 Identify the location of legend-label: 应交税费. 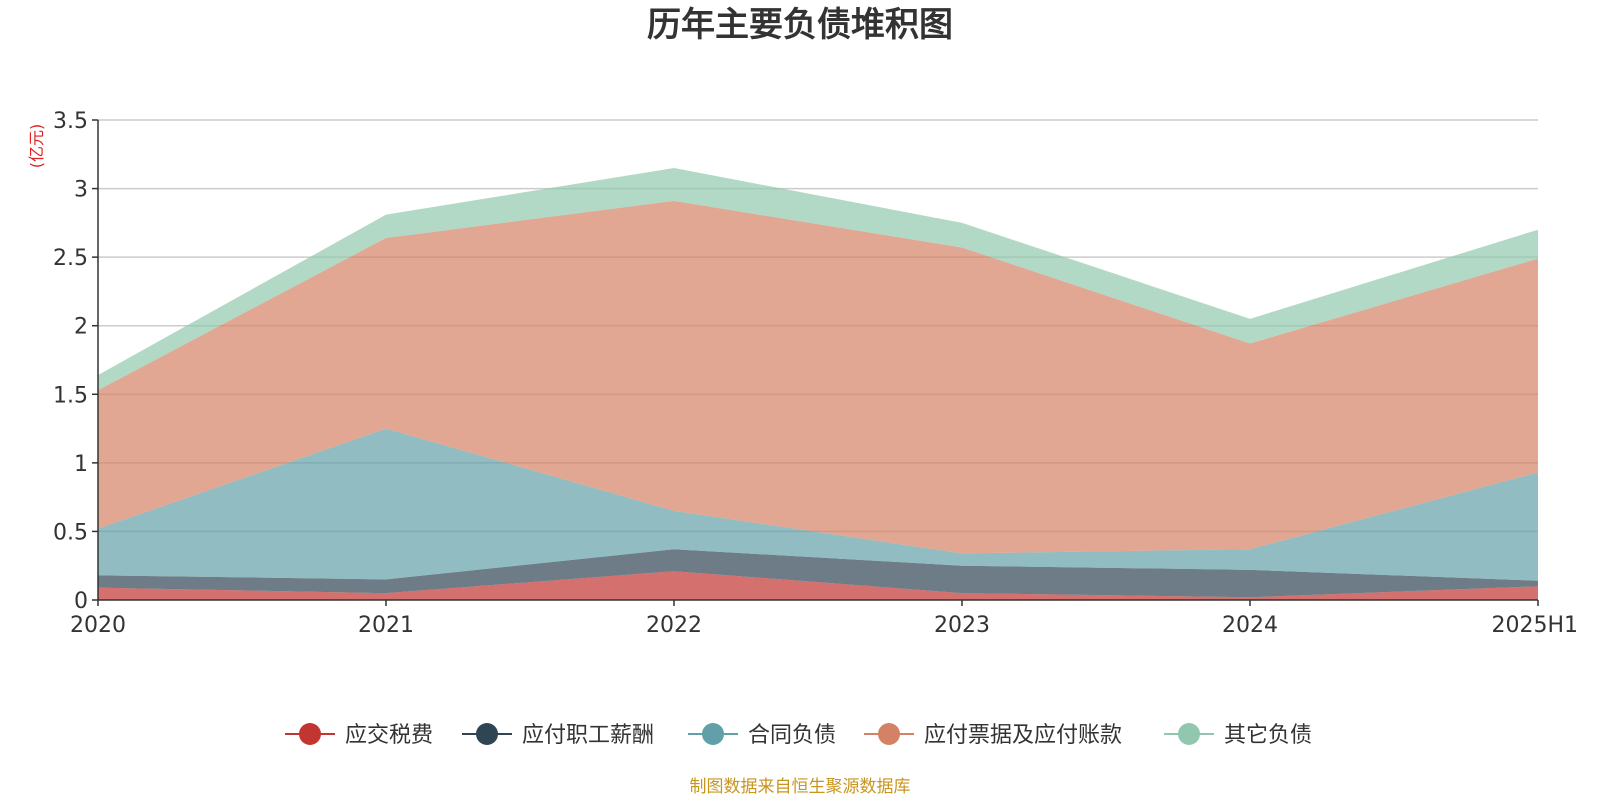
(389, 735).